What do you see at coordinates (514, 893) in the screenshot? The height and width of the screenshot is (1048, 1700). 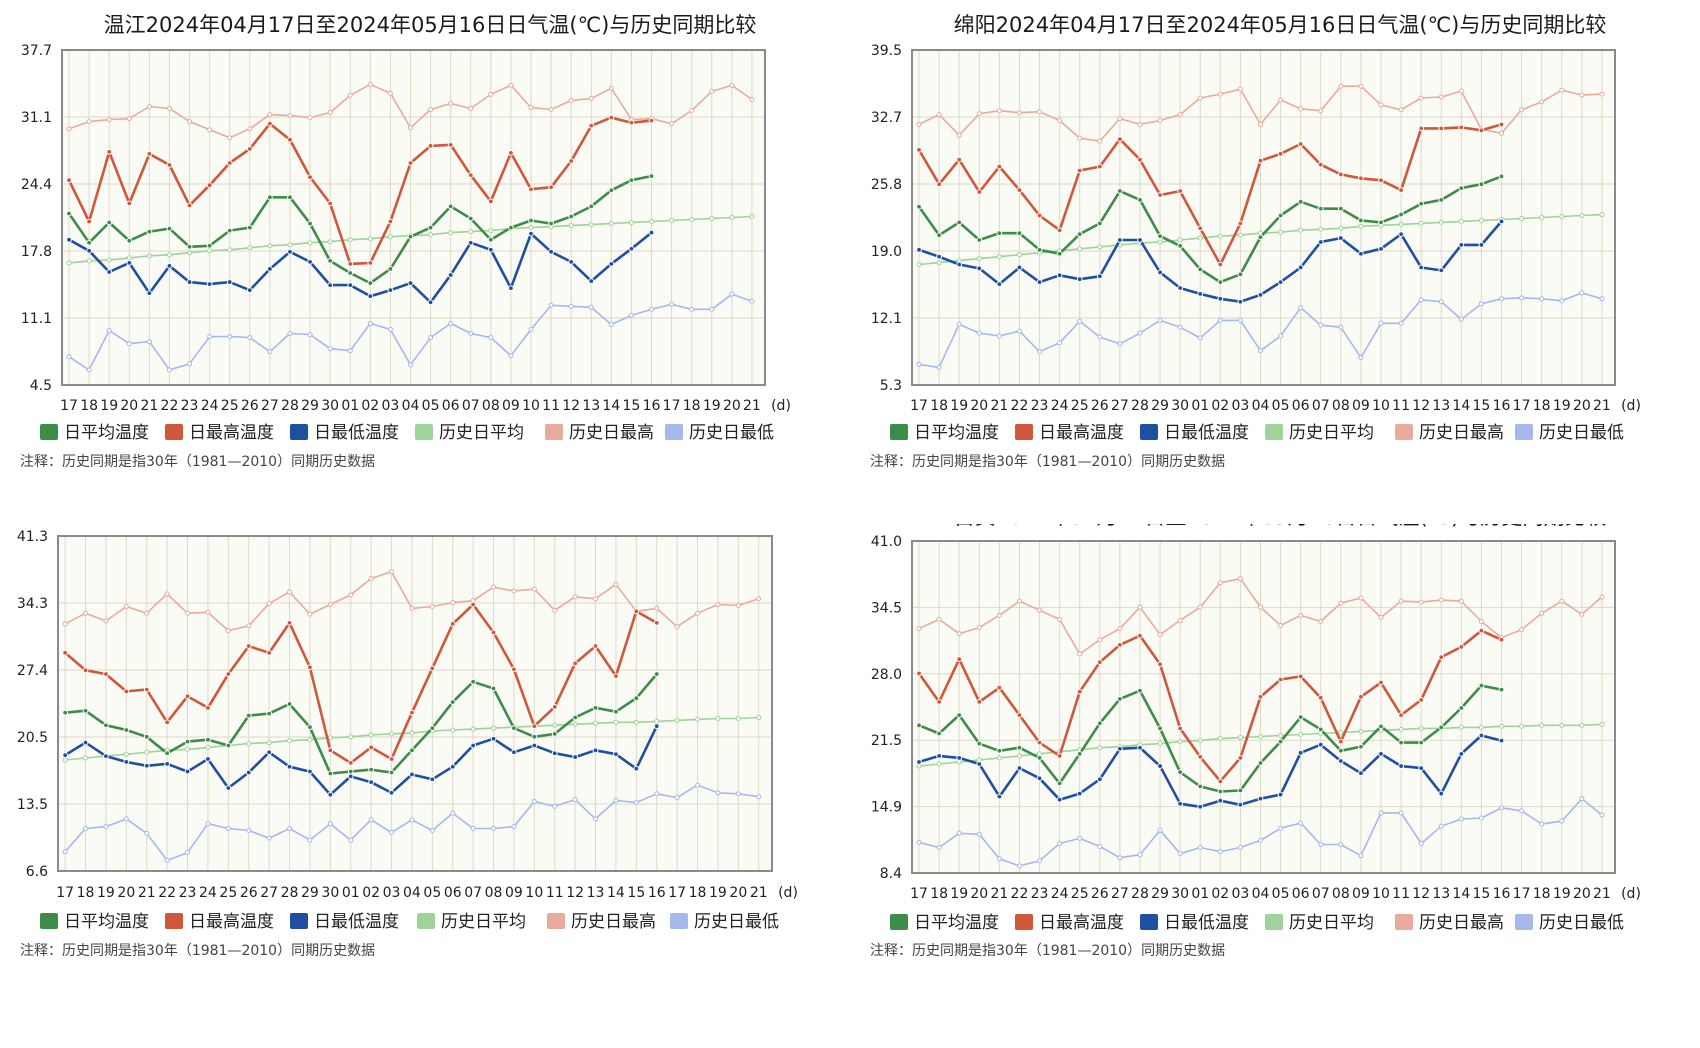 I see `x-tick-label: 09` at bounding box center [514, 893].